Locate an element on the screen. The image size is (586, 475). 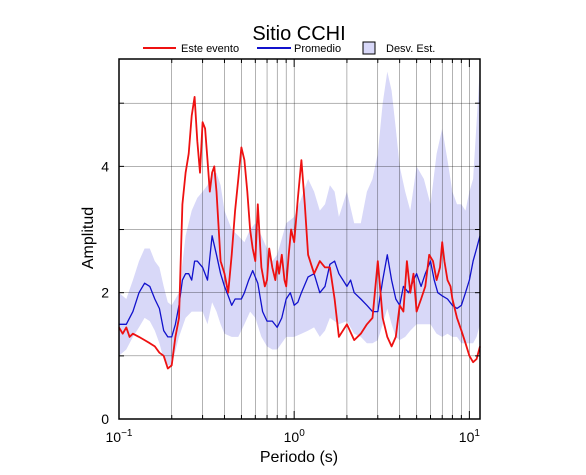
y-axis-label: Amplitud is located at coordinates (88, 238).